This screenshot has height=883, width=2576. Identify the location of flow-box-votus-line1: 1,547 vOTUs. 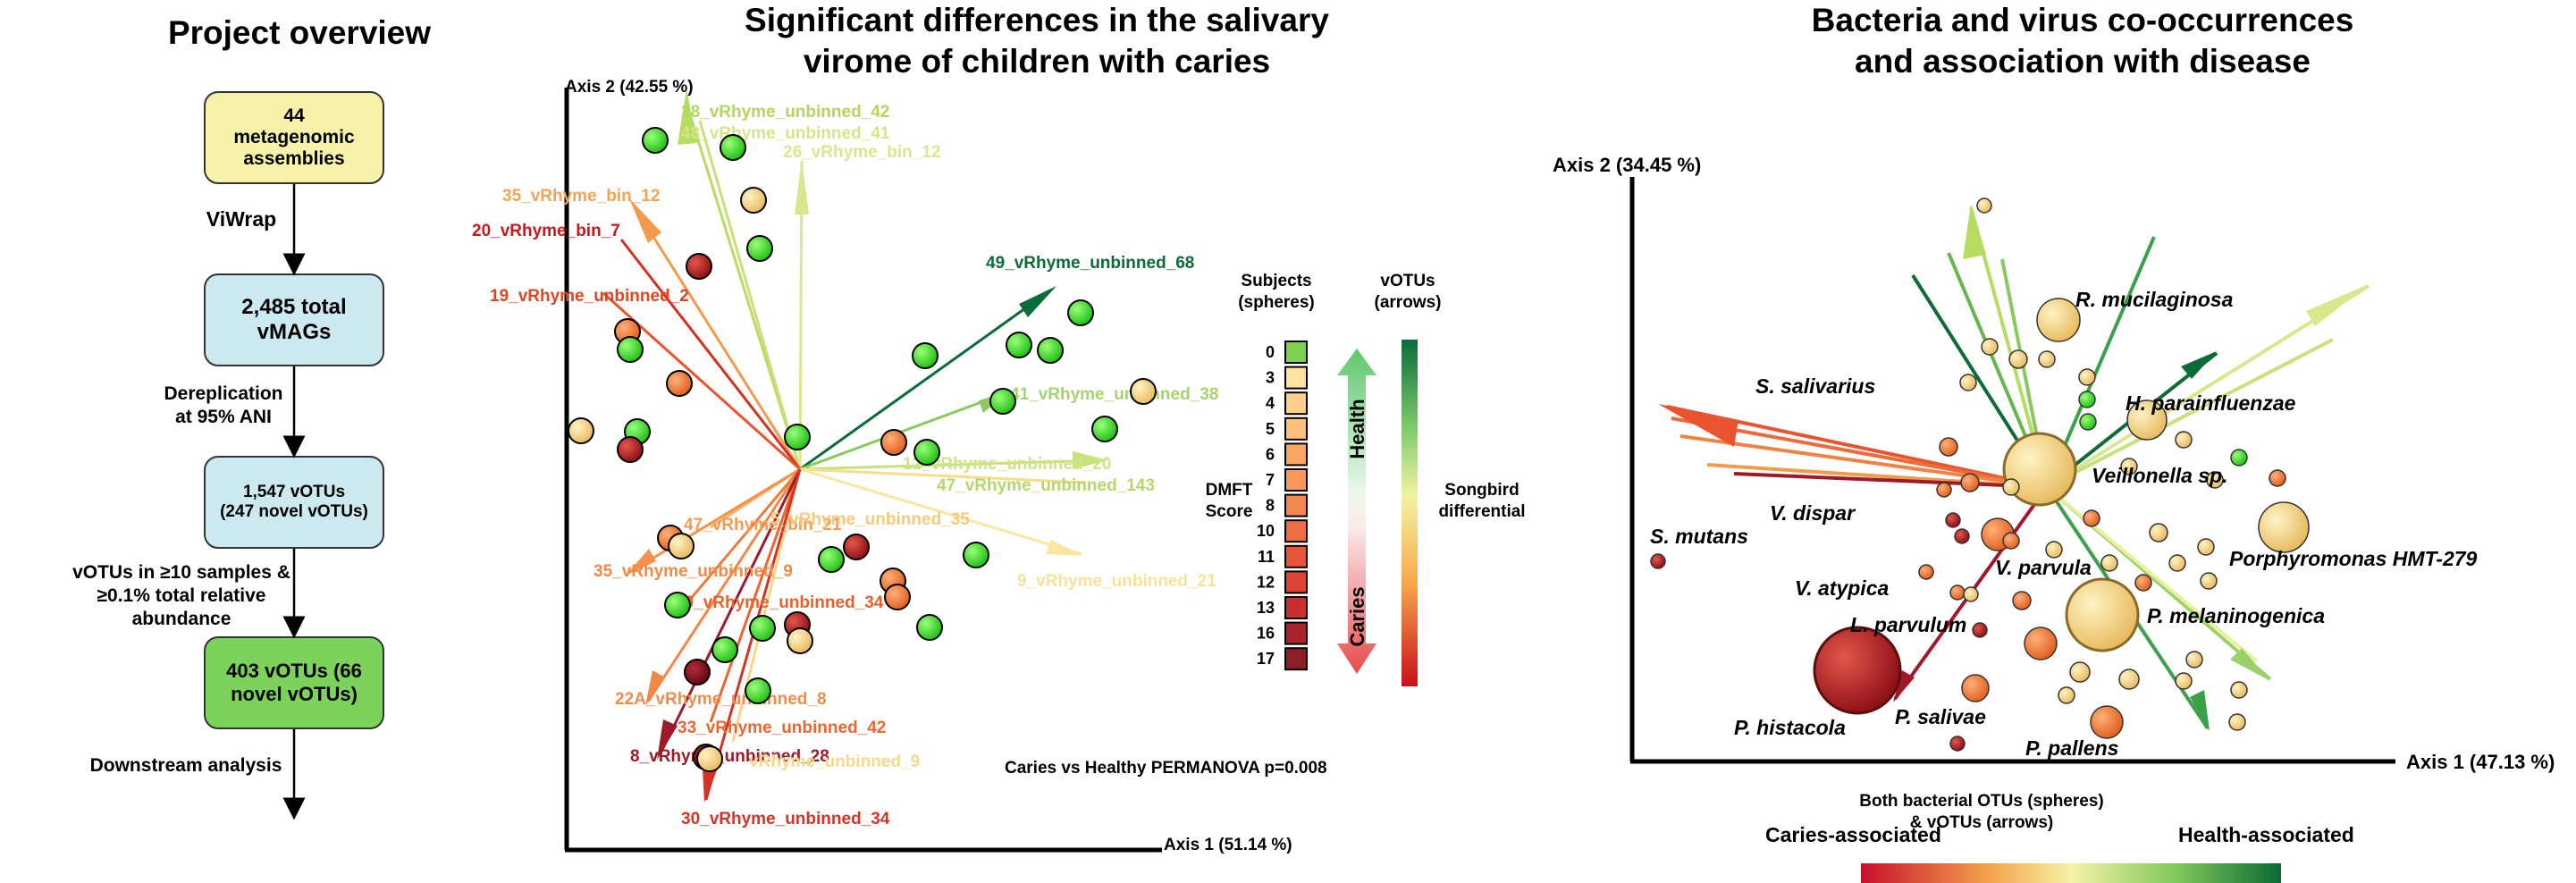
(294, 492).